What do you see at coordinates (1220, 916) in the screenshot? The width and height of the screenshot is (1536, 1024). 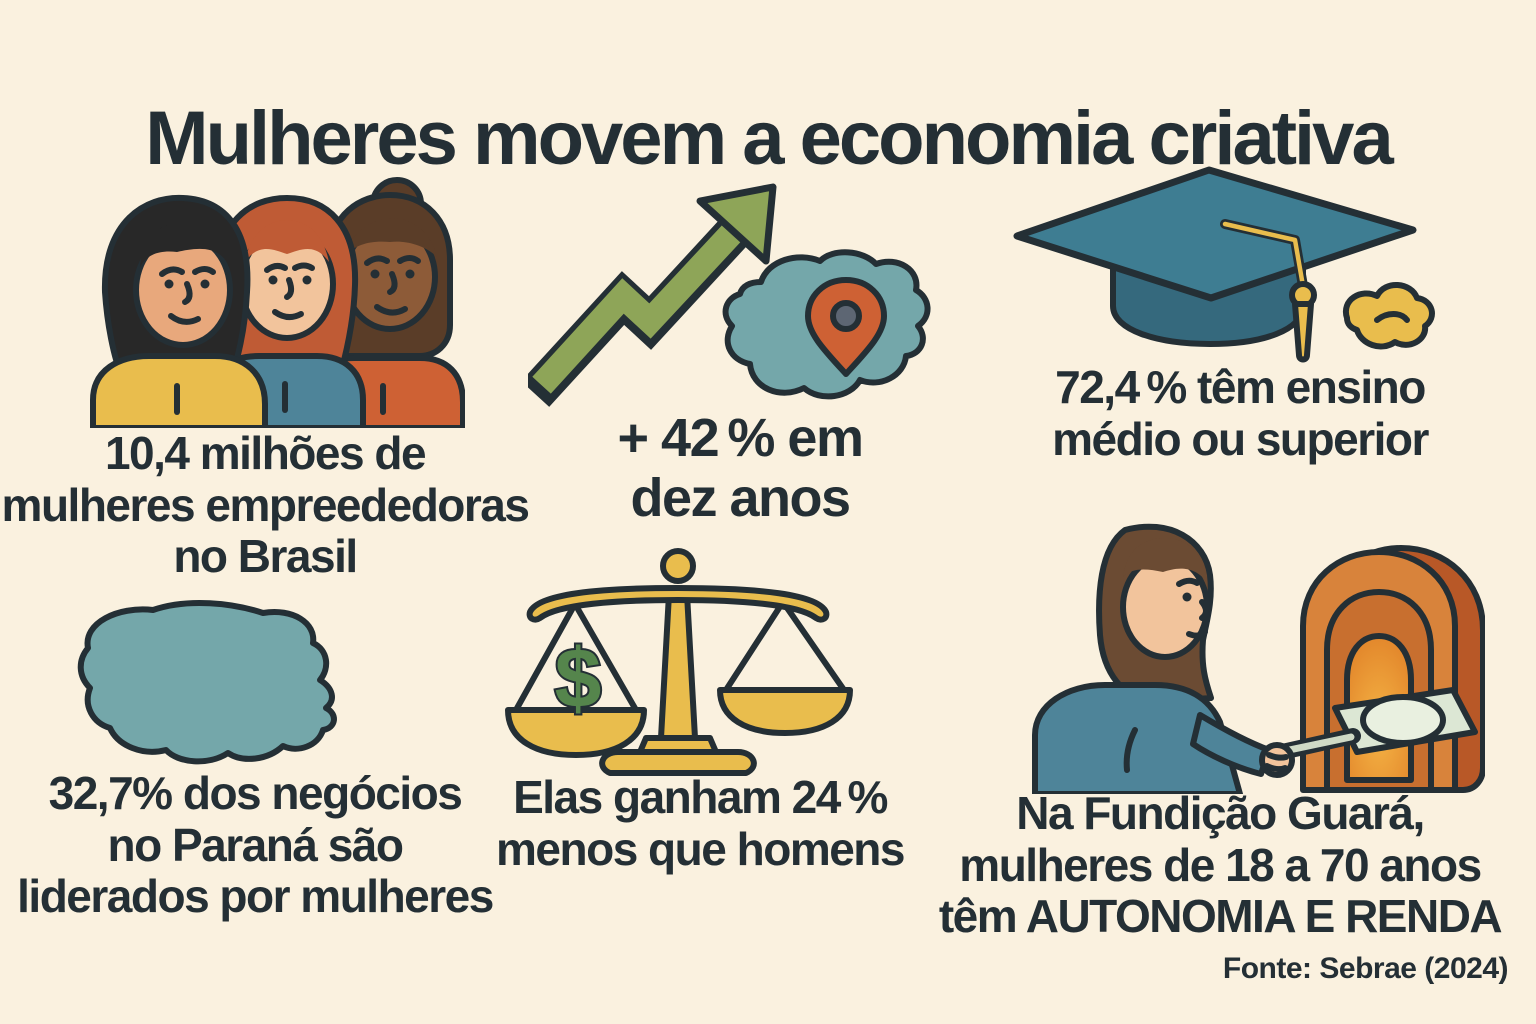 I see `caption-line: têm AUTONOMIA E RENDA` at bounding box center [1220, 916].